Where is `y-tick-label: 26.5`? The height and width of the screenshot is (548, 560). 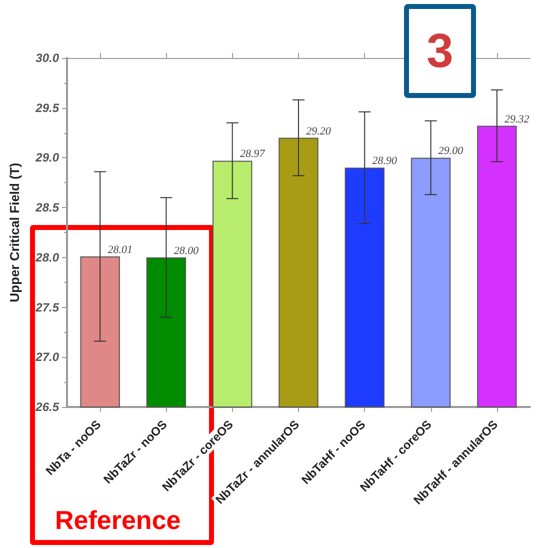 y-tick-label: 26.5 is located at coordinates (47, 407).